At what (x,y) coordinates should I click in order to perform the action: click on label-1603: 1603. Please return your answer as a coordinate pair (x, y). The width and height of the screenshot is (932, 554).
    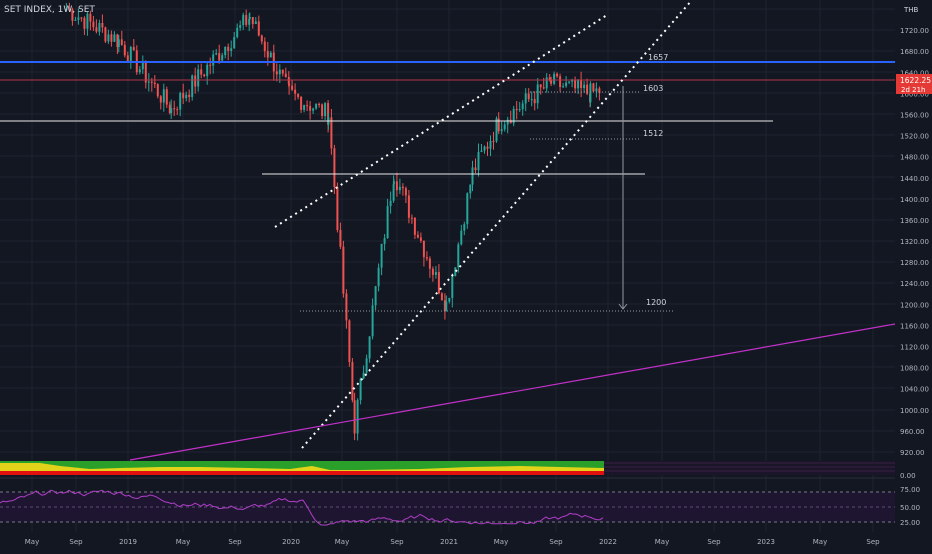
    Looking at the image, I should click on (653, 88).